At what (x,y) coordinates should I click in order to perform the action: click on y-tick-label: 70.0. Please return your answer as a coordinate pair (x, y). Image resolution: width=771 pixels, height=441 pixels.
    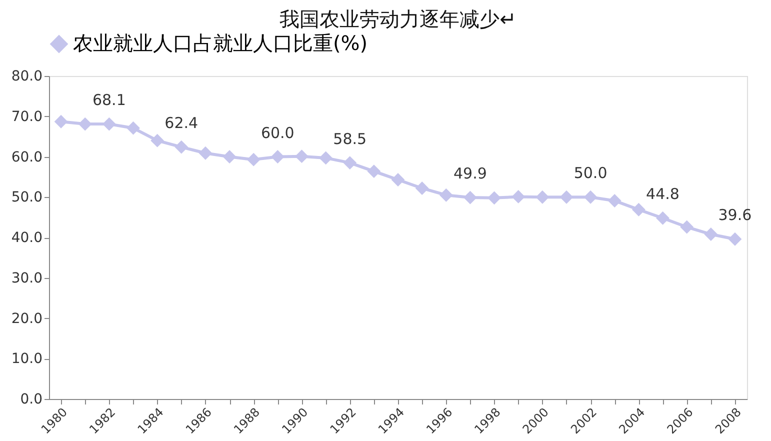
    Looking at the image, I should click on (26, 116).